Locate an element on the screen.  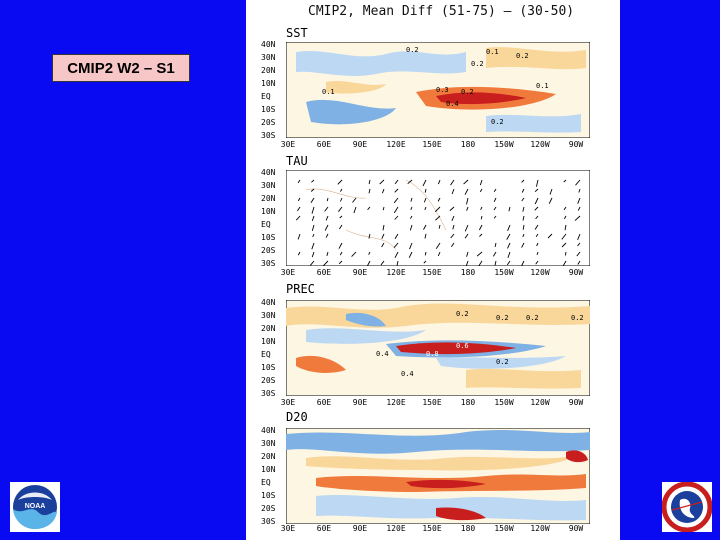
svg-text: NOAA is located at coordinates (35, 506).